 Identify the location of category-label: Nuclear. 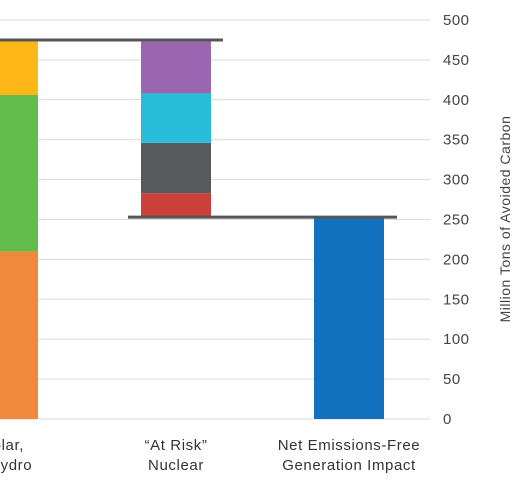
(176, 465).